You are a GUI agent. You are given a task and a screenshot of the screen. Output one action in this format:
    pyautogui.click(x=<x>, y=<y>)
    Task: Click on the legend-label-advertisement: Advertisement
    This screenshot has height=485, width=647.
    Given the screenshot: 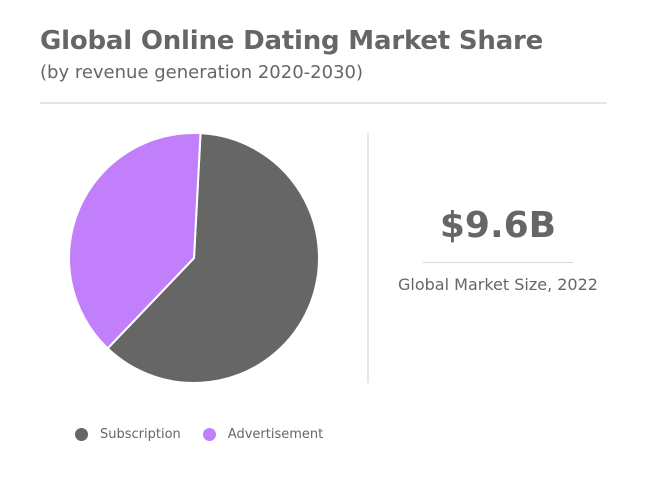 What is the action you would take?
    pyautogui.click(x=275, y=434)
    